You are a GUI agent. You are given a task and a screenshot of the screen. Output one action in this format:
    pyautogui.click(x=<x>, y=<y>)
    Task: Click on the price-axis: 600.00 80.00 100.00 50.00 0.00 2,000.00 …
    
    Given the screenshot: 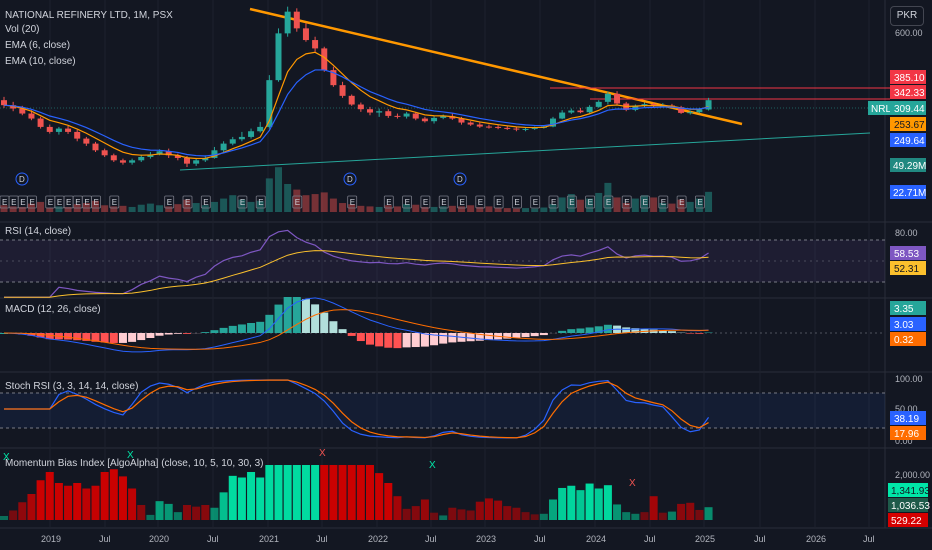 What is the action you would take?
    pyautogui.click(x=899, y=277)
    